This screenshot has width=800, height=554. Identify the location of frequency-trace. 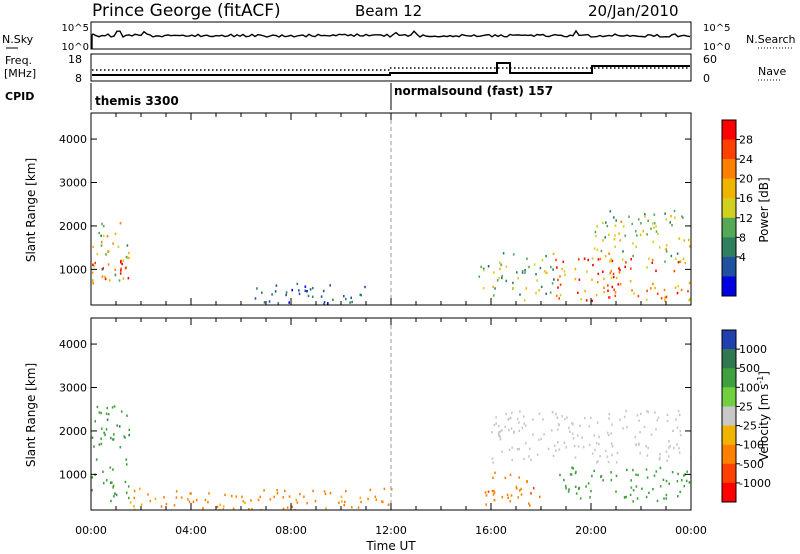
(391, 69).